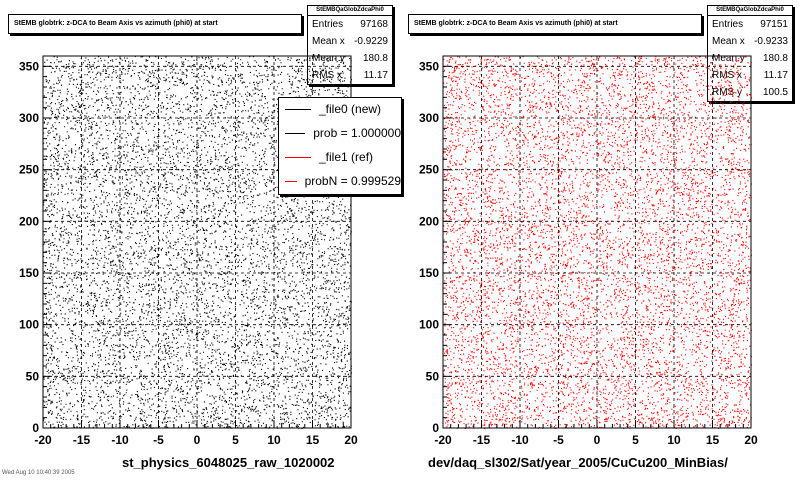  I want to click on stat-value: 100.5, so click(775, 92).